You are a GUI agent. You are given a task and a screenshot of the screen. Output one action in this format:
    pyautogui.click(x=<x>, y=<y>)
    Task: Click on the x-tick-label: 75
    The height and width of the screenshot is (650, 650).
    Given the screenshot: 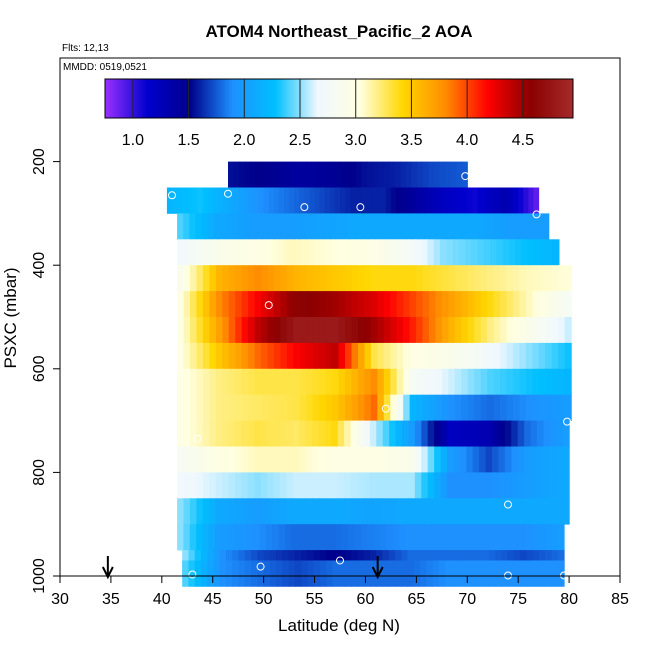 What is the action you would take?
    pyautogui.click(x=518, y=599)
    